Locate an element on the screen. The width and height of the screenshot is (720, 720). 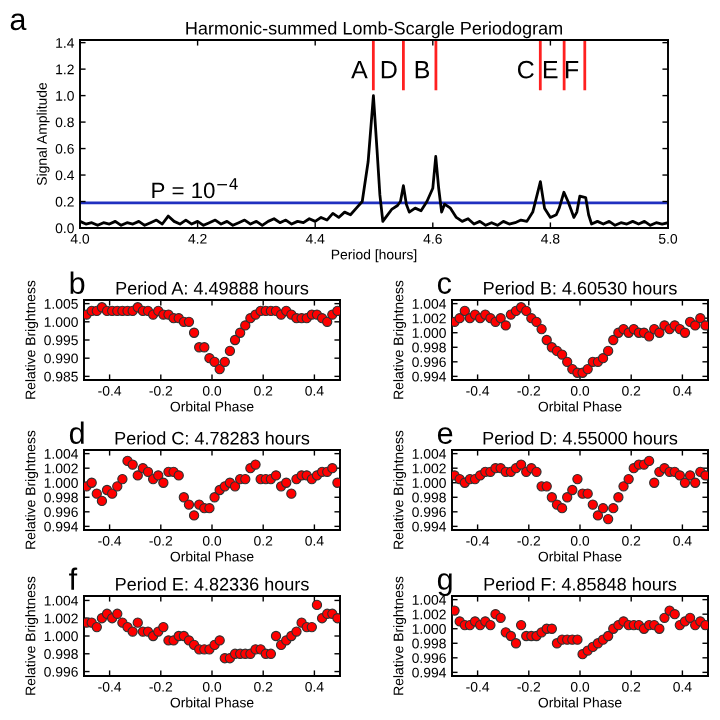
ref-line-label: E is located at coordinates (550, 70).